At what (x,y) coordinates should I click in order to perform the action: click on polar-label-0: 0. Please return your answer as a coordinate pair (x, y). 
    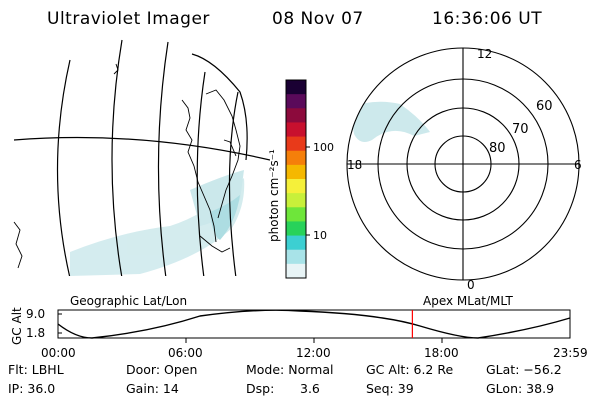
    Looking at the image, I should click on (471, 285).